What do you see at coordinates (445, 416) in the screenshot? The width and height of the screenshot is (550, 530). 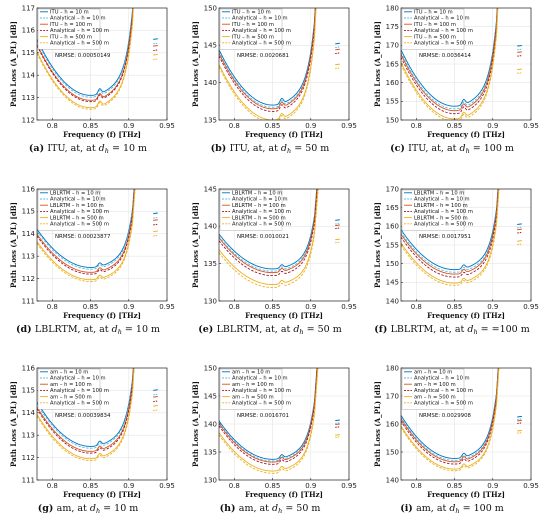 I see `nrmse-label: NRMSE: 0.0029908` at bounding box center [445, 416].